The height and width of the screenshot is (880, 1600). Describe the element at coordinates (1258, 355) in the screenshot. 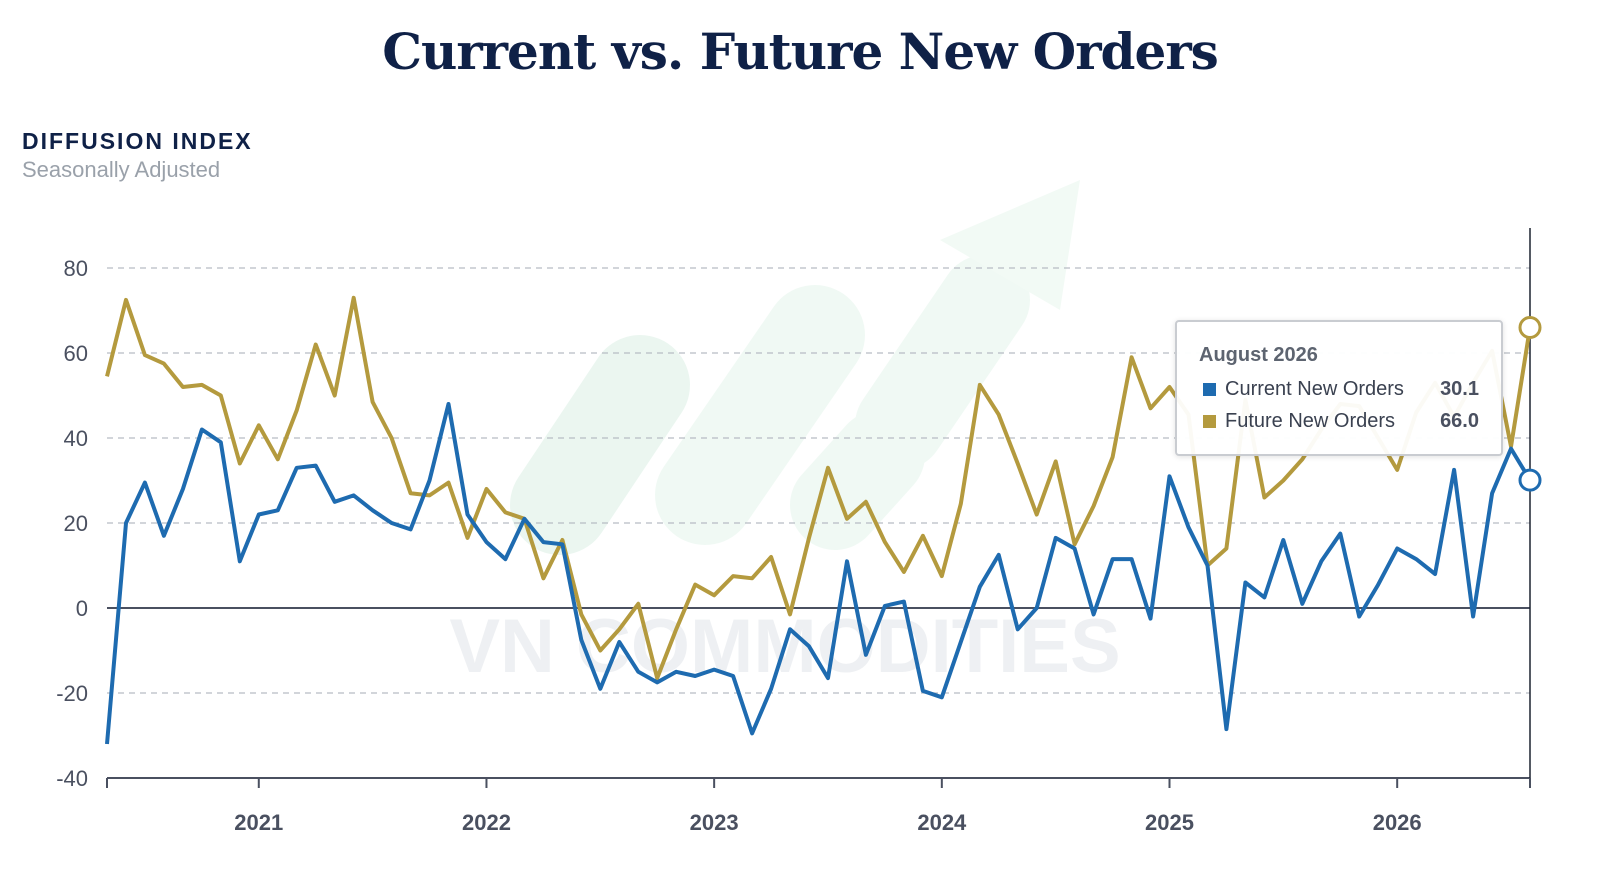

I see `tooltip-title: August 2026` at that location.